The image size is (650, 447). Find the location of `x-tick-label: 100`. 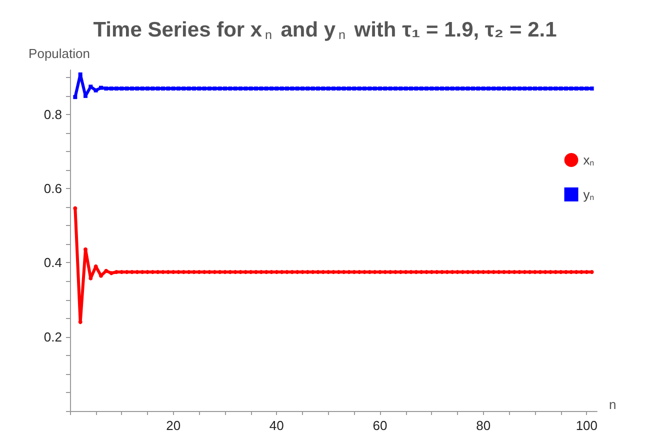

x-tick-label: 100 is located at coordinates (587, 425).